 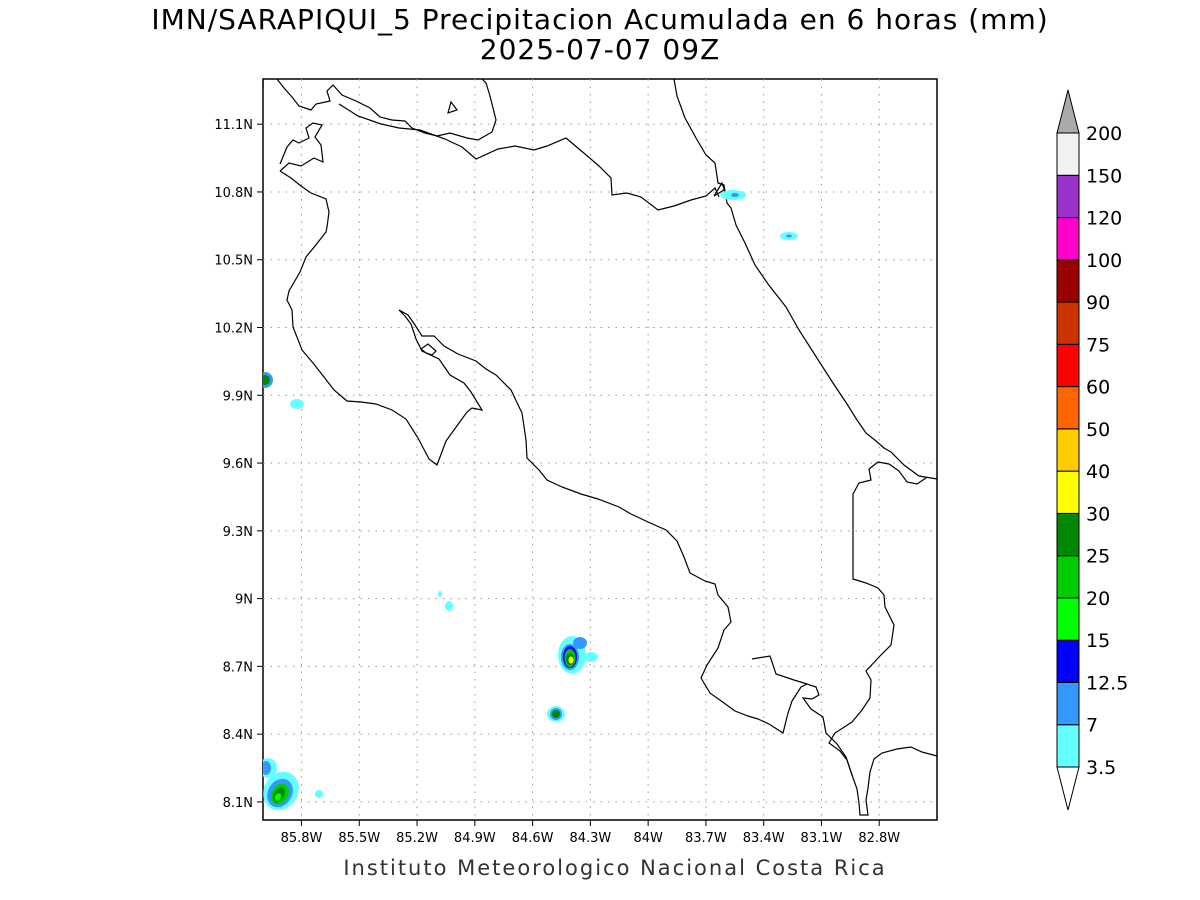 I want to click on colorbar-level-label: 15, so click(x=1098, y=641).